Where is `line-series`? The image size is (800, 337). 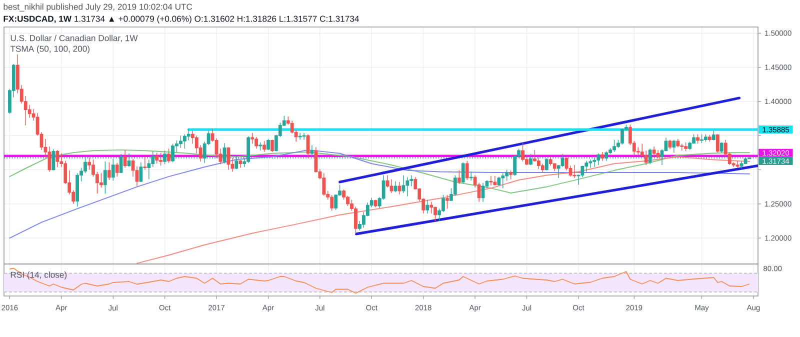
line-series is located at coordinates (379, 171).